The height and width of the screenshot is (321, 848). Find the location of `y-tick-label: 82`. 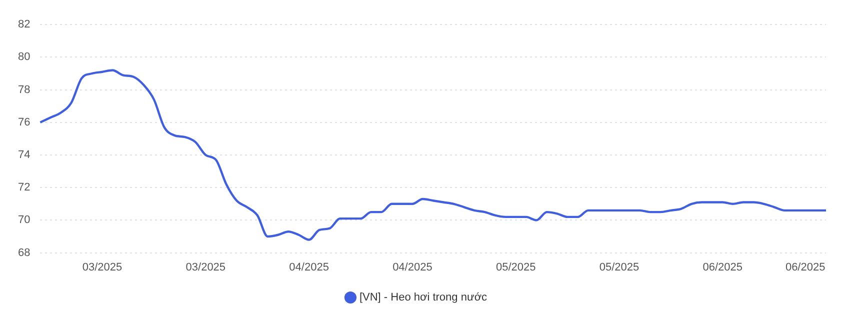

y-tick-label: 82 is located at coordinates (24, 24).